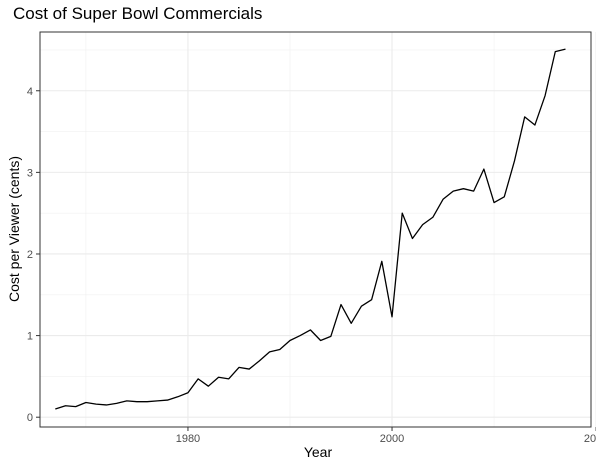 This screenshot has height=465, width=596. I want to click on y-tick-label: 1, so click(30, 337).